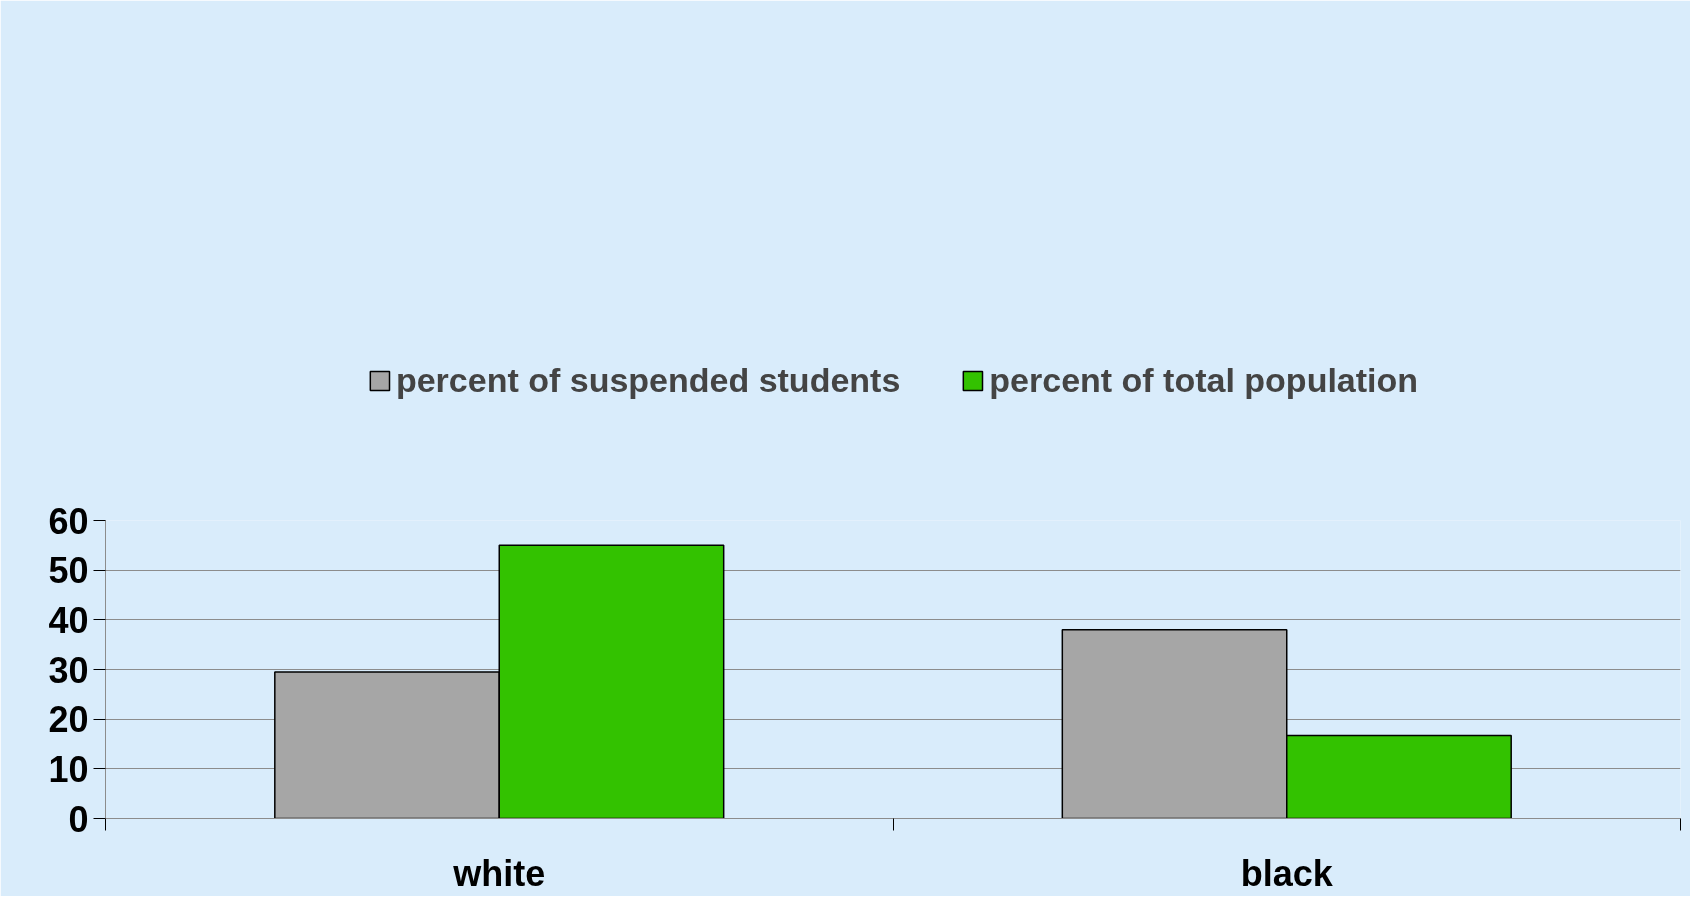 This screenshot has width=1698, height=904. I want to click on legend-label: percent of total population, so click(1204, 380).